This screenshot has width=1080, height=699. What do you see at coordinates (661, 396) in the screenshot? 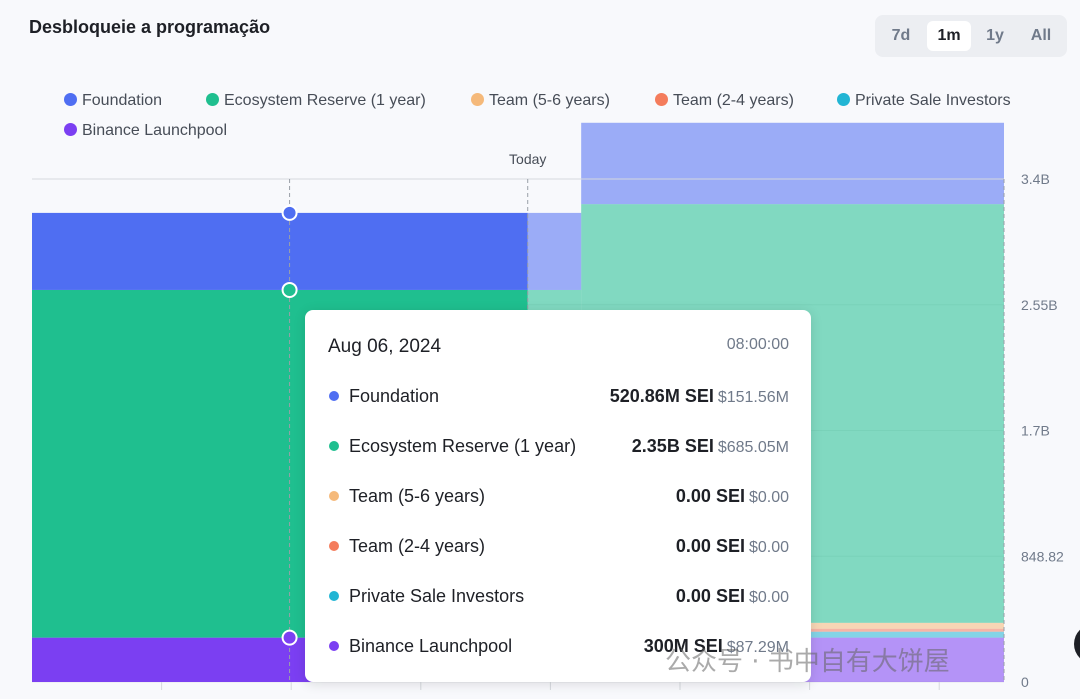
I see `tooltip-amount: 520.86M SEI` at bounding box center [661, 396].